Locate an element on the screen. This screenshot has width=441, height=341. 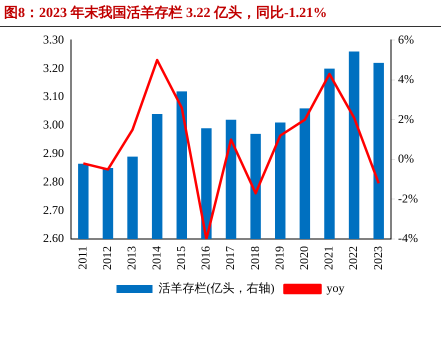
chart-title: 图8：2023 年末我国活羊存栏 3.22 亿头，同比-1.21% is located at coordinates (166, 13).